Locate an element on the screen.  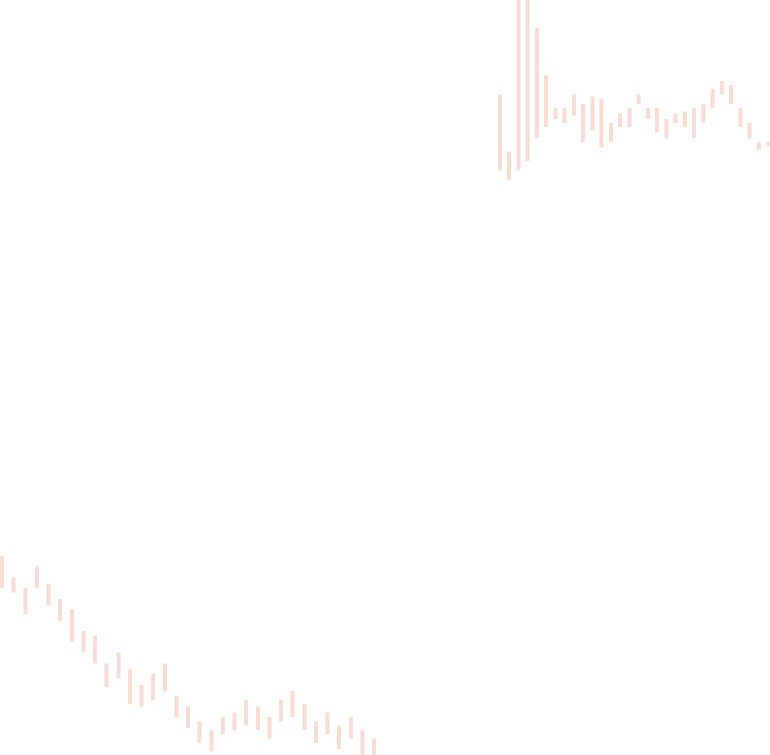
lower-tick-cluster is located at coordinates (188, 655).